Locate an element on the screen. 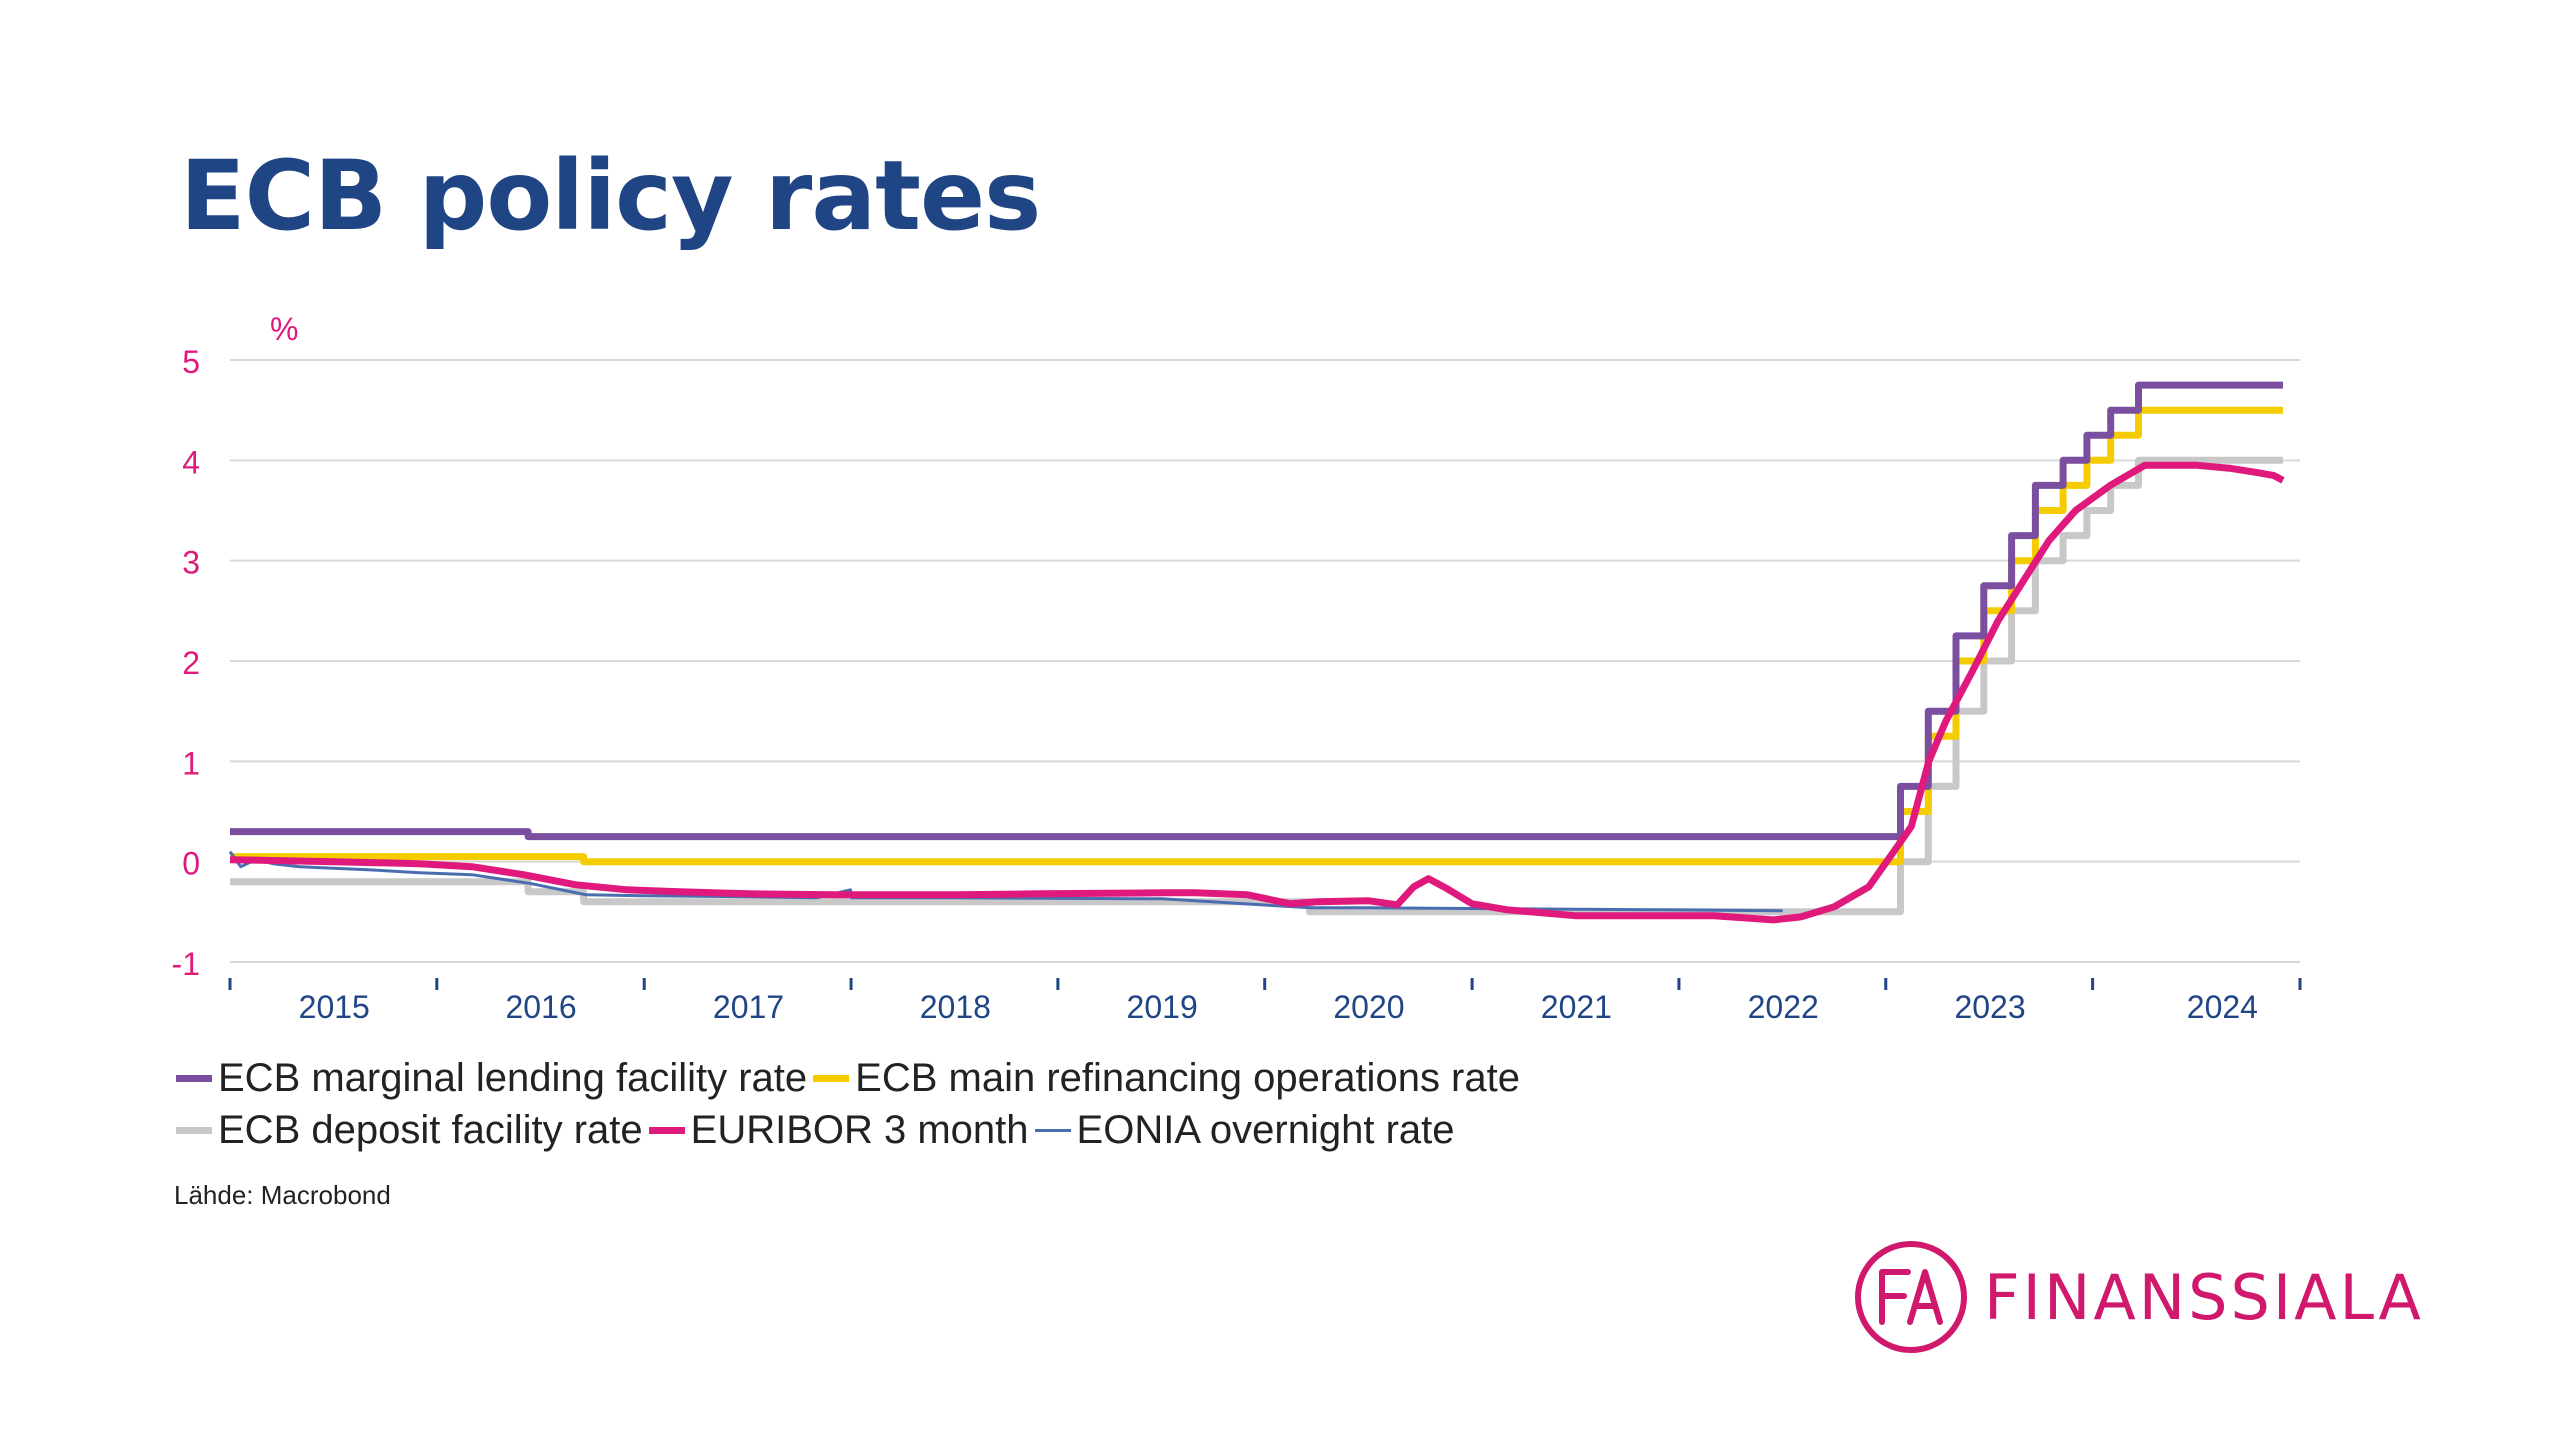 This screenshot has width=2560, height=1440. logo-text: FINANSSIALA is located at coordinates (2204, 1297).